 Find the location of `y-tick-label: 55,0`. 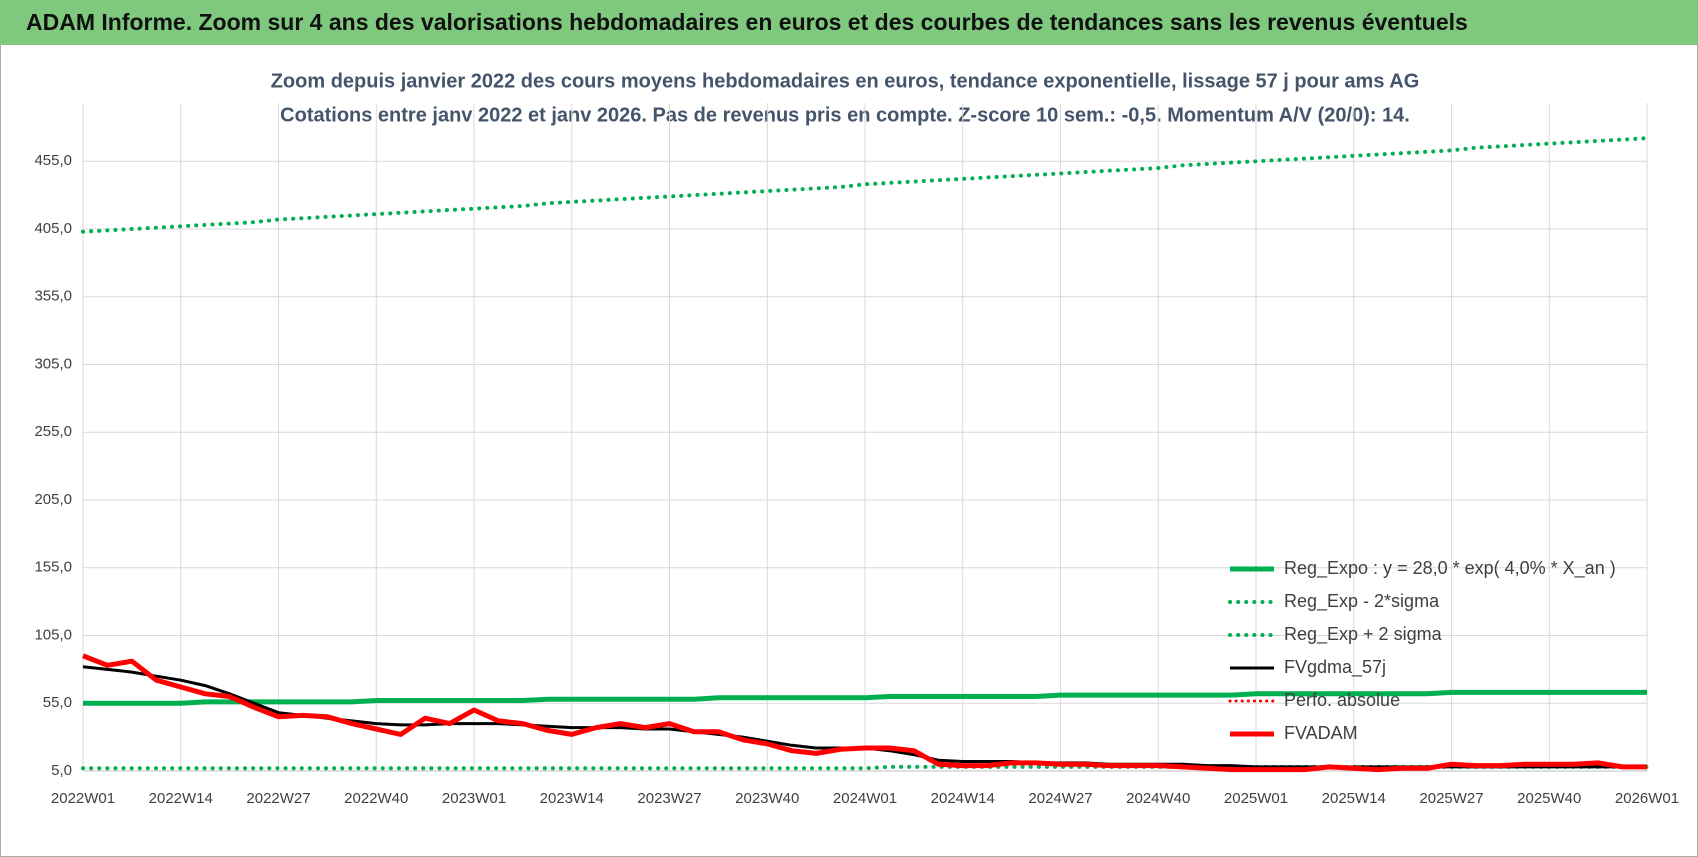

y-tick-label: 55,0 is located at coordinates (57, 702).